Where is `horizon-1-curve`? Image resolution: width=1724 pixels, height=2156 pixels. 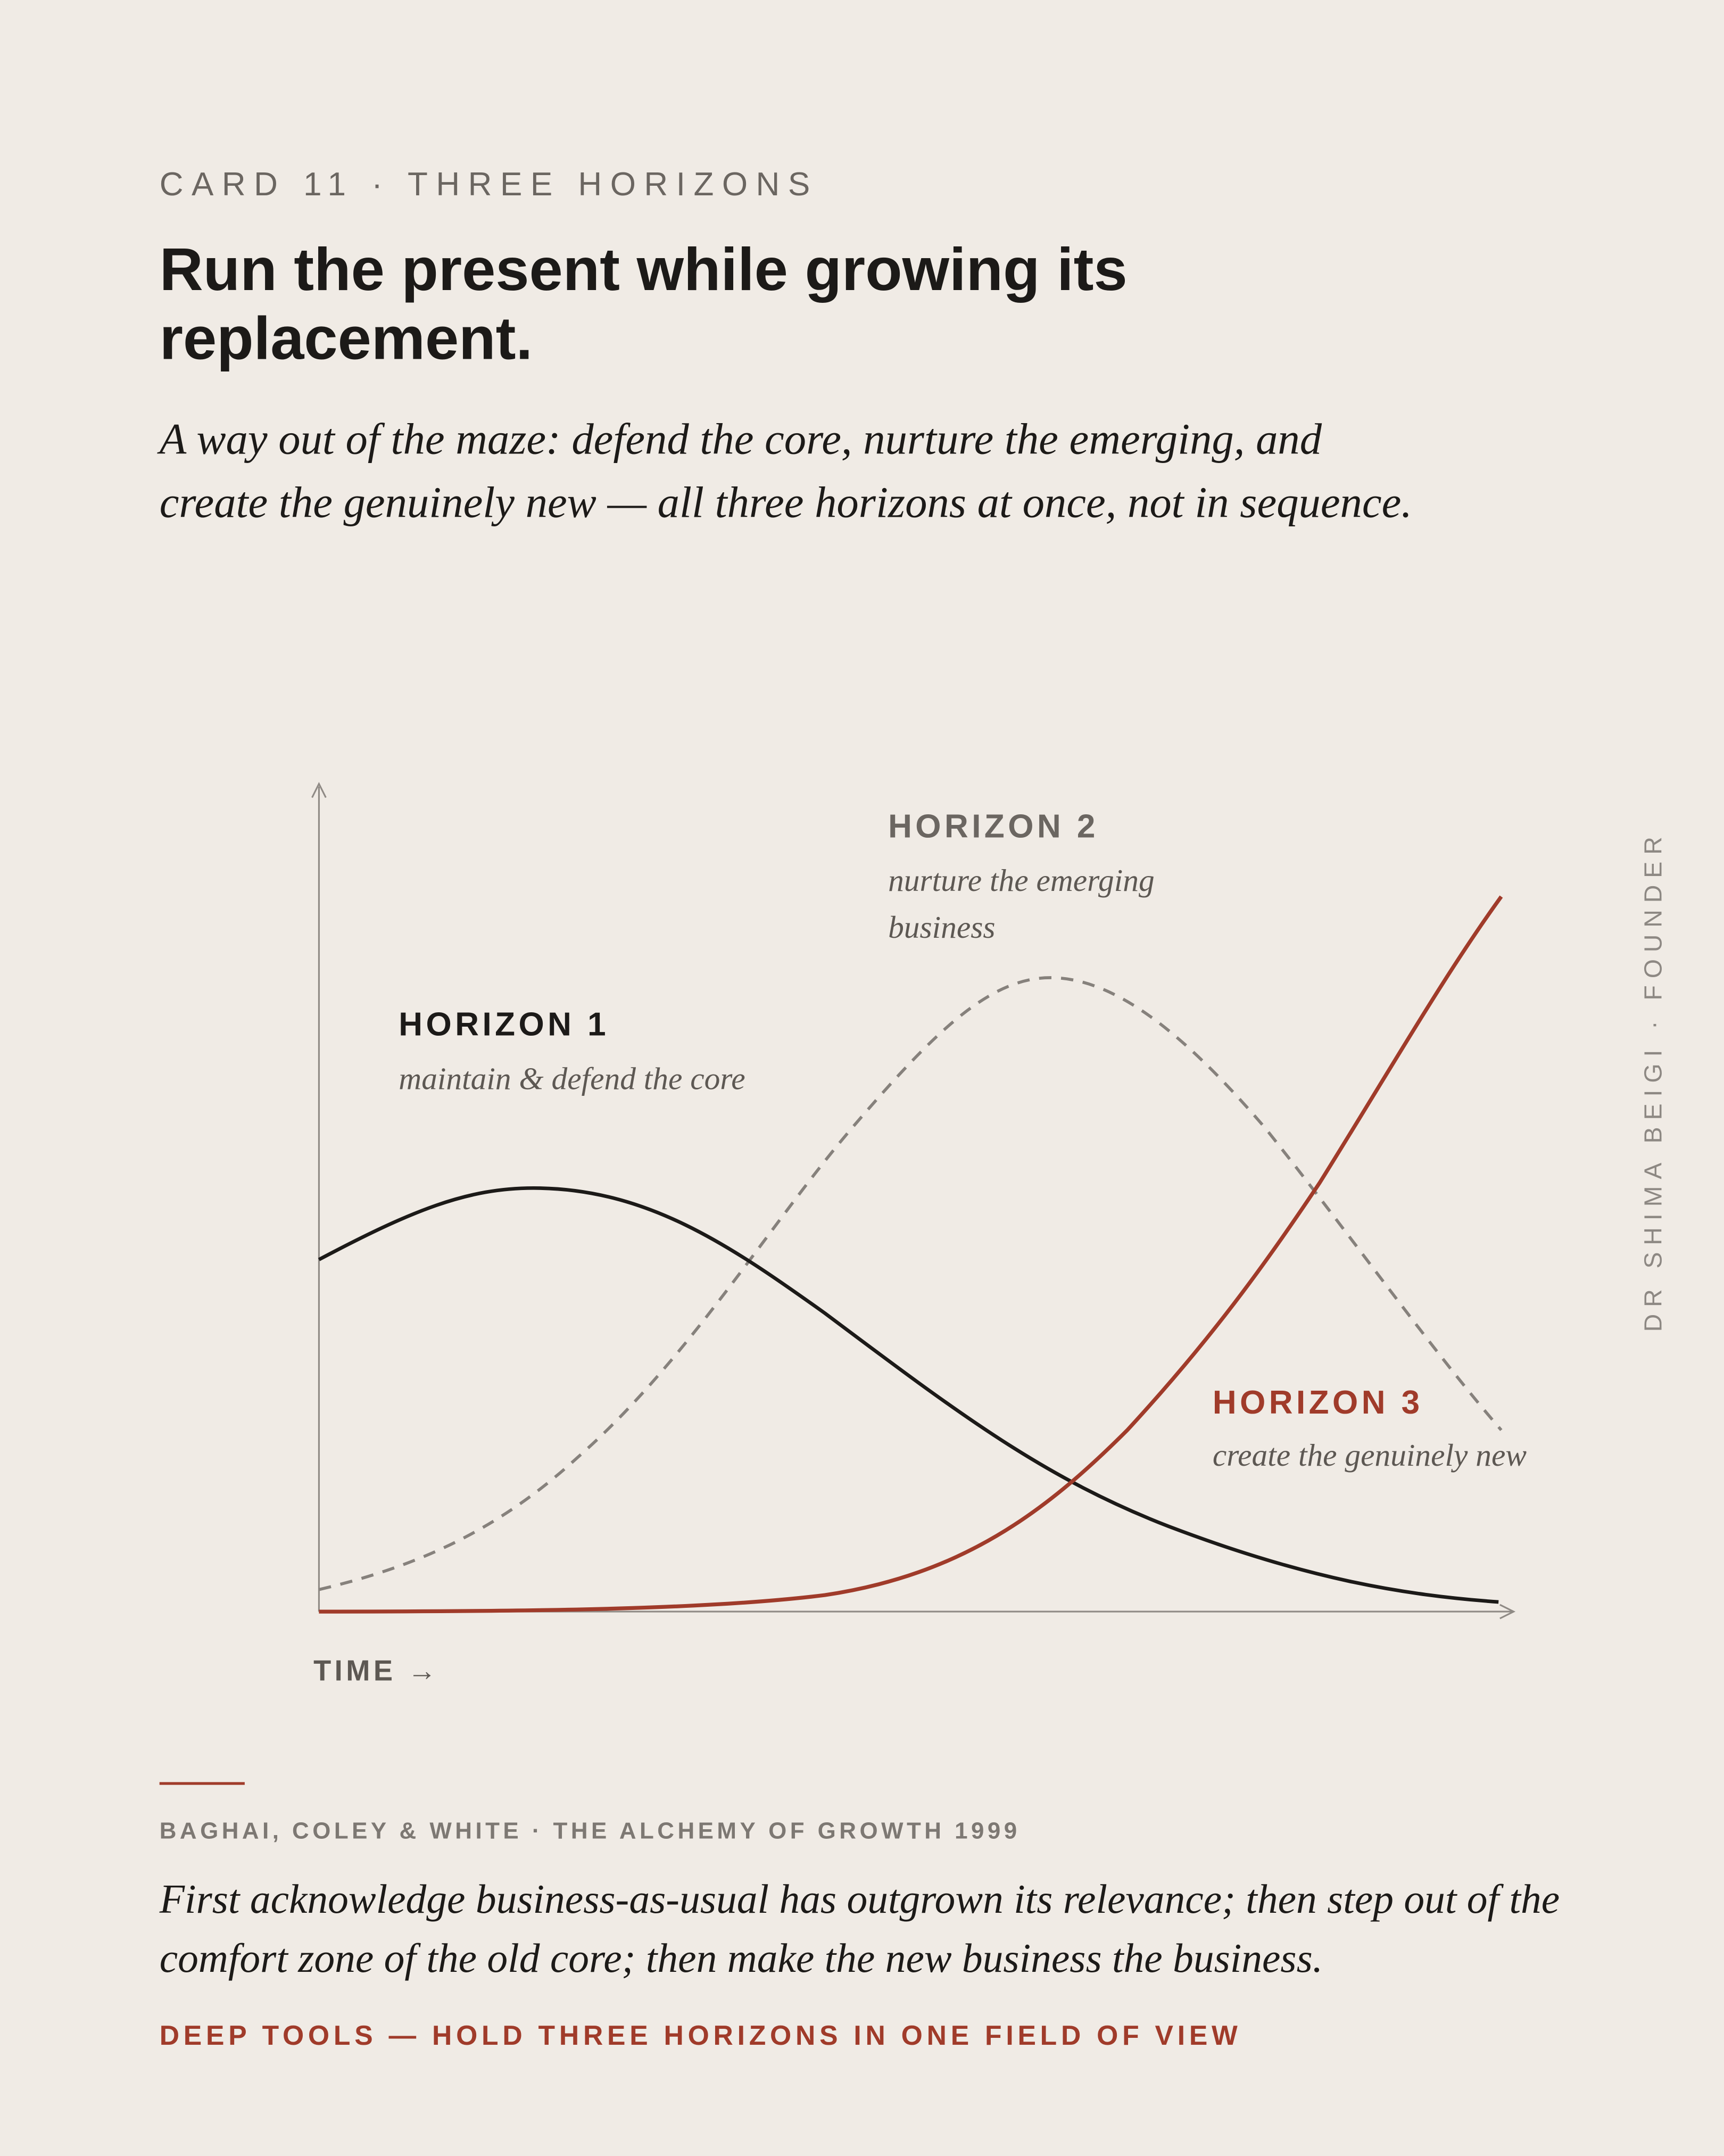 horizon-1-curve is located at coordinates (908, 1395).